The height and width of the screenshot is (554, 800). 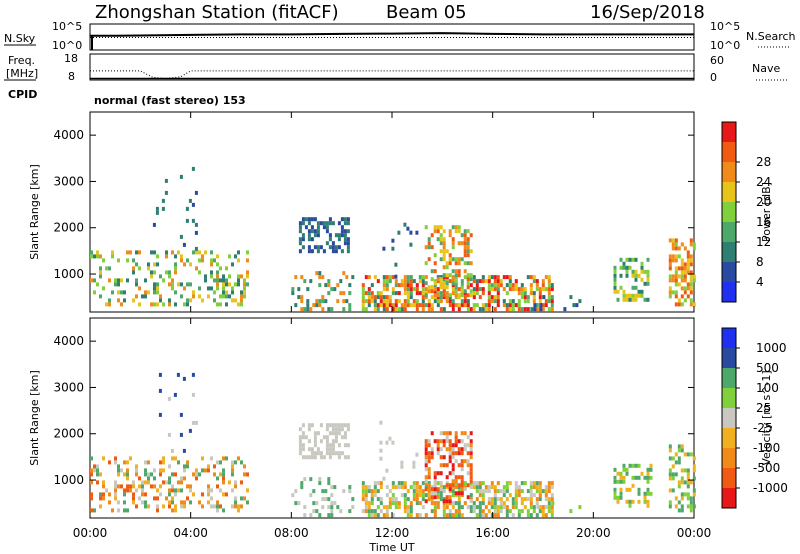 I want to click on cpid-label: CPID, so click(x=22, y=94).